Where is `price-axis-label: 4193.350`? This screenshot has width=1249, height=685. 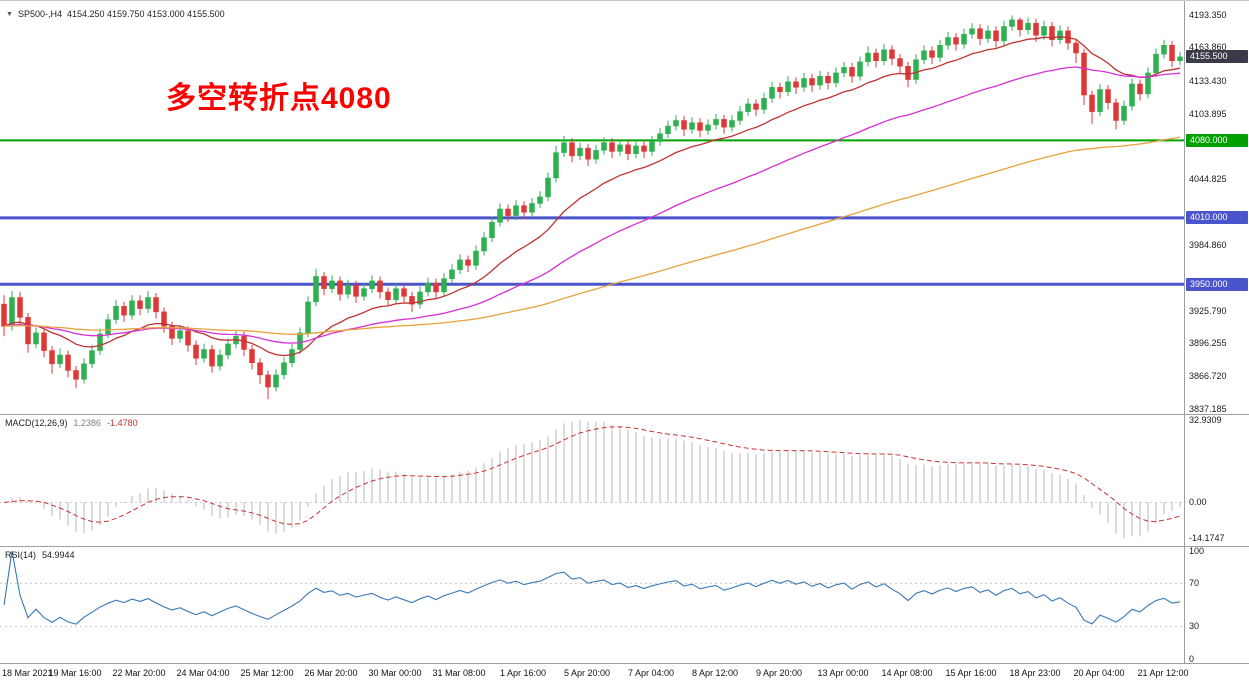 price-axis-label: 4193.350 is located at coordinates (1208, 14).